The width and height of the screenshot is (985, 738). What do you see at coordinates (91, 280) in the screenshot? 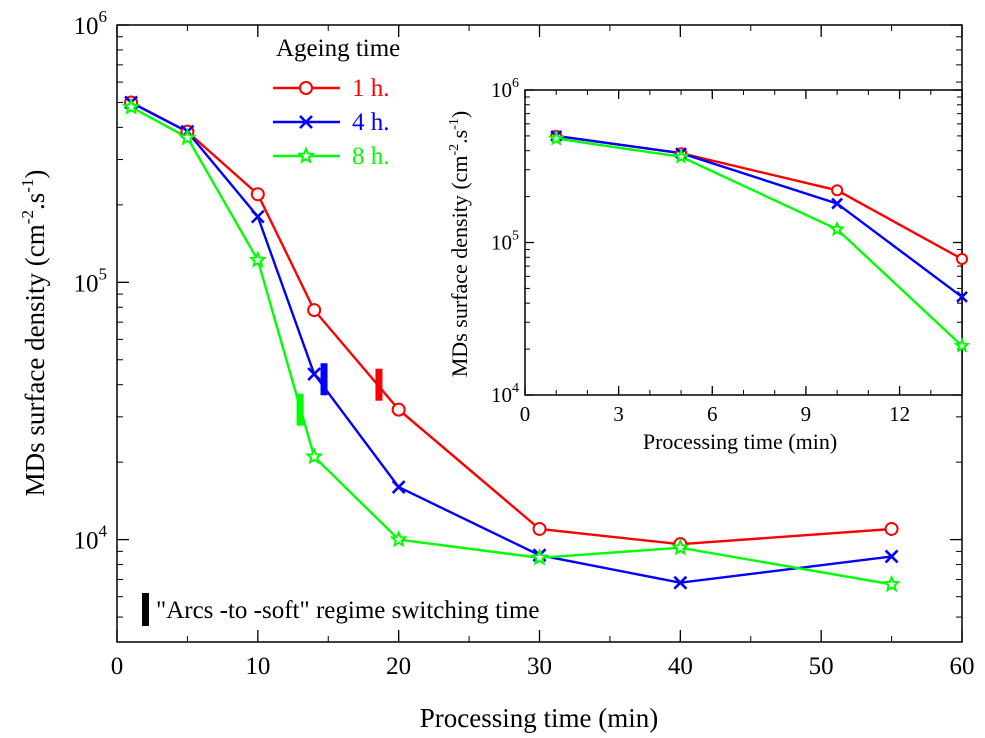
I see `main-y-tick-label: 10⁵` at bounding box center [91, 280].